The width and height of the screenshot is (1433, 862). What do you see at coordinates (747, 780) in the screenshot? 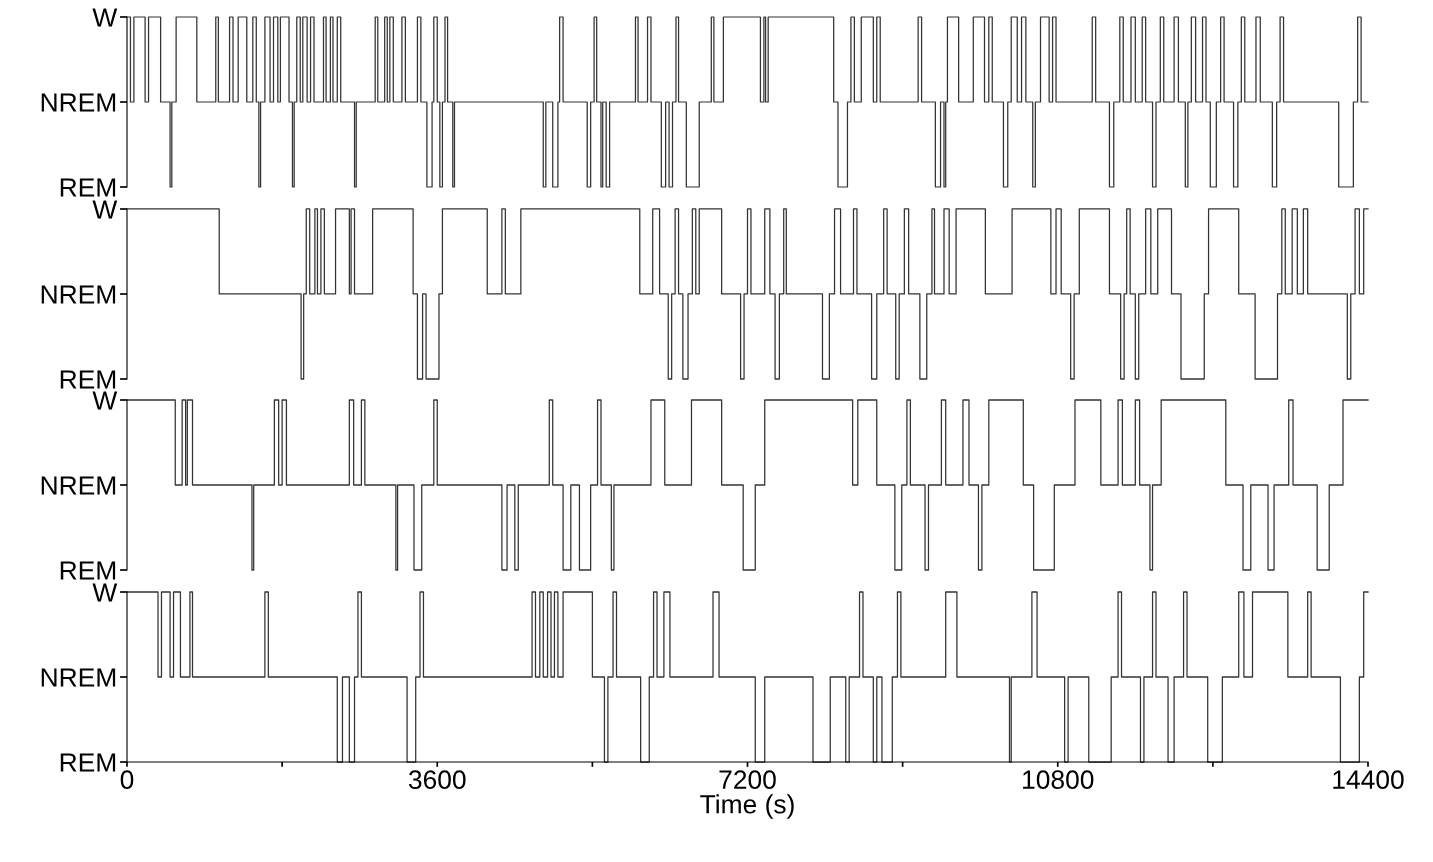
I see `x-tick-label: 7200` at bounding box center [747, 780].